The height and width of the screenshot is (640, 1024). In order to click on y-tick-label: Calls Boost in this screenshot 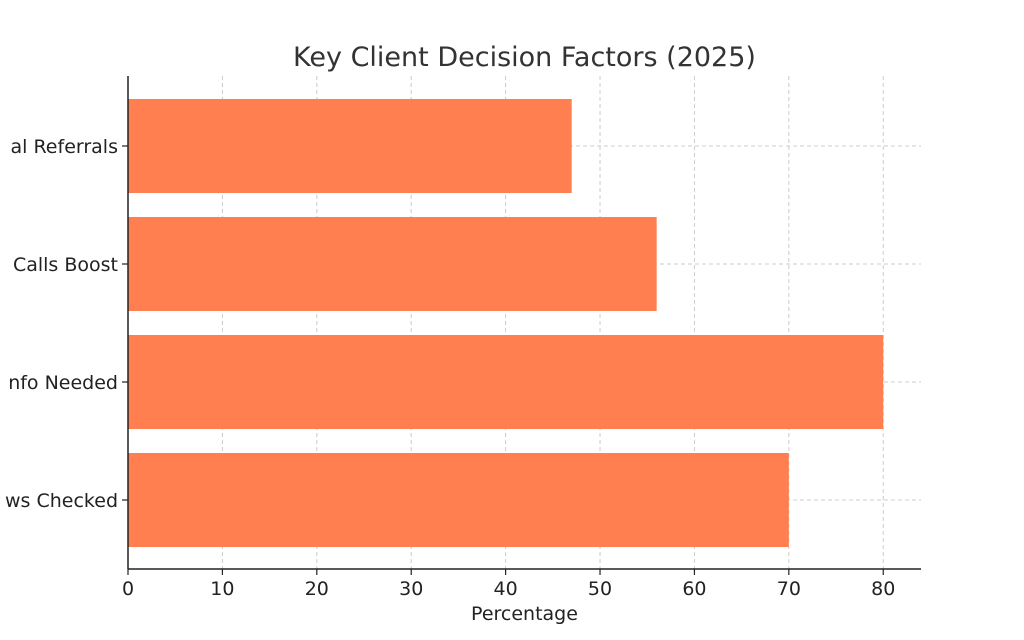, I will do `click(65, 265)`.